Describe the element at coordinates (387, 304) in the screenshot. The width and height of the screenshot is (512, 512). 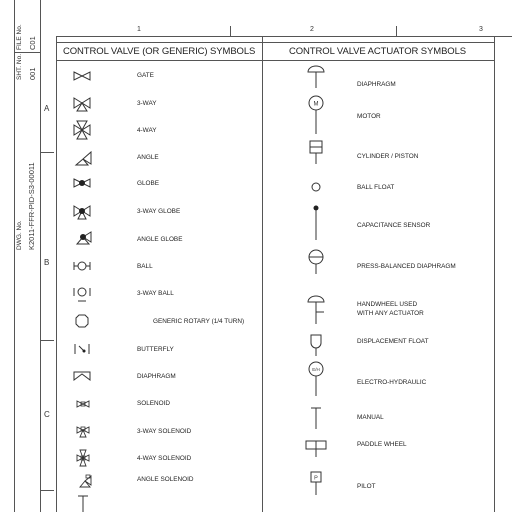
I see `legend-label: HANDWHEEL USED` at that location.